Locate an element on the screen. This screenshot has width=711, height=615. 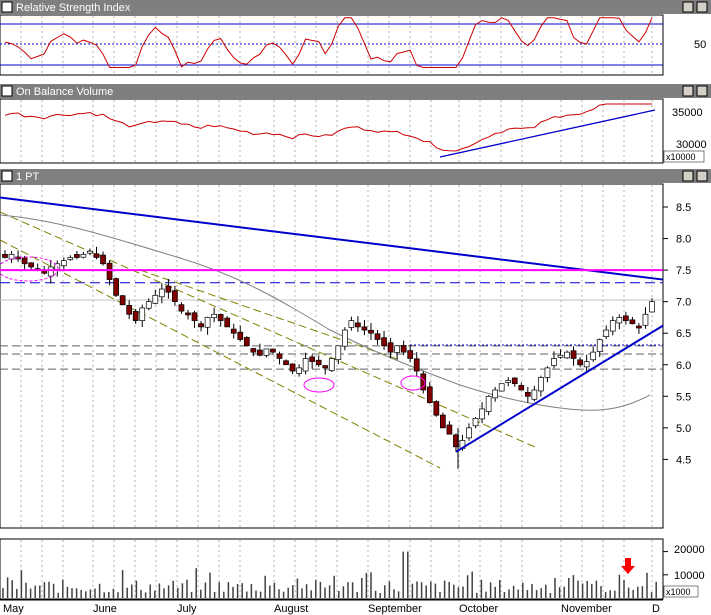
price-ytick-label: 6.0 is located at coordinates (683, 366).